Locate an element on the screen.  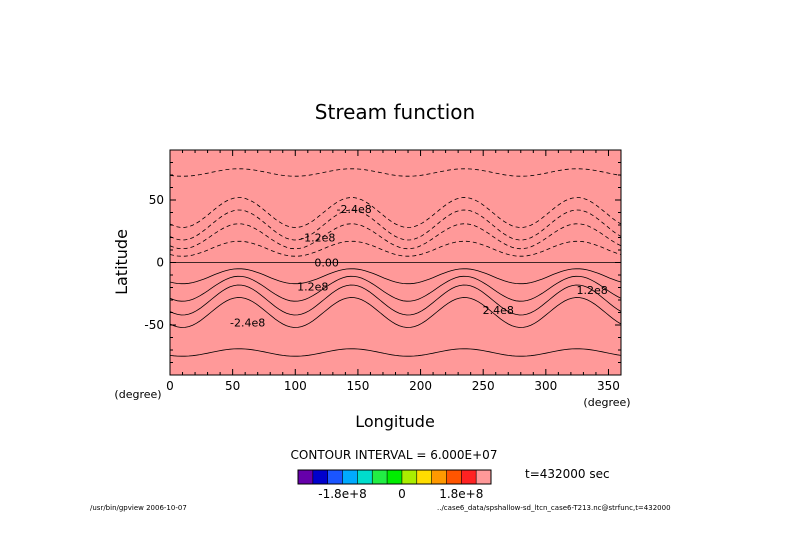
x-tick-label: 0 is located at coordinates (170, 386).